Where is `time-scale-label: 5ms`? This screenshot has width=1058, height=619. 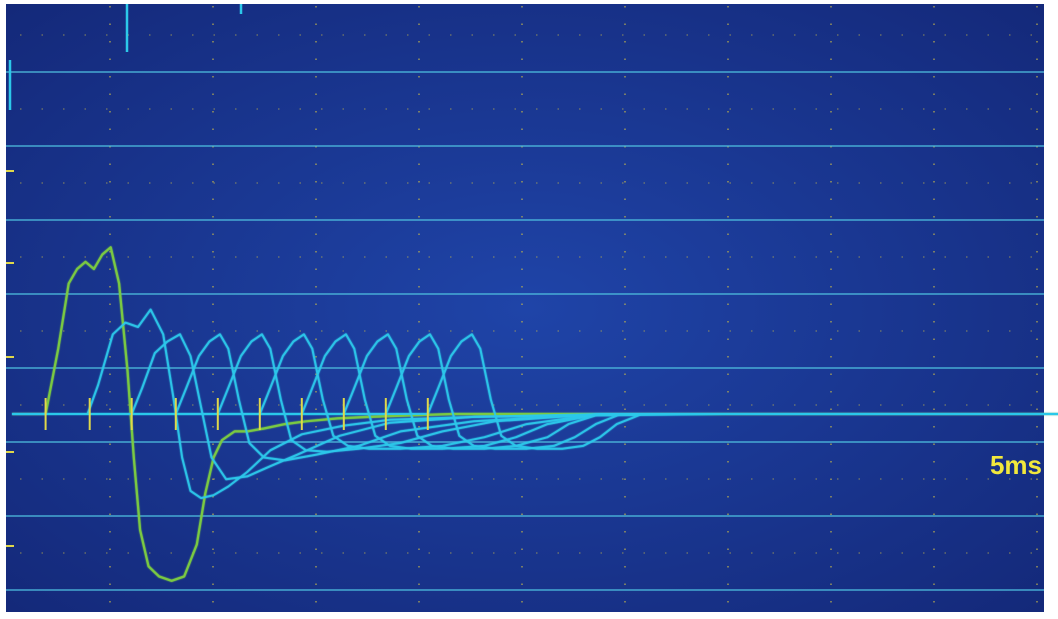
time-scale-label: 5ms is located at coordinates (1016, 465).